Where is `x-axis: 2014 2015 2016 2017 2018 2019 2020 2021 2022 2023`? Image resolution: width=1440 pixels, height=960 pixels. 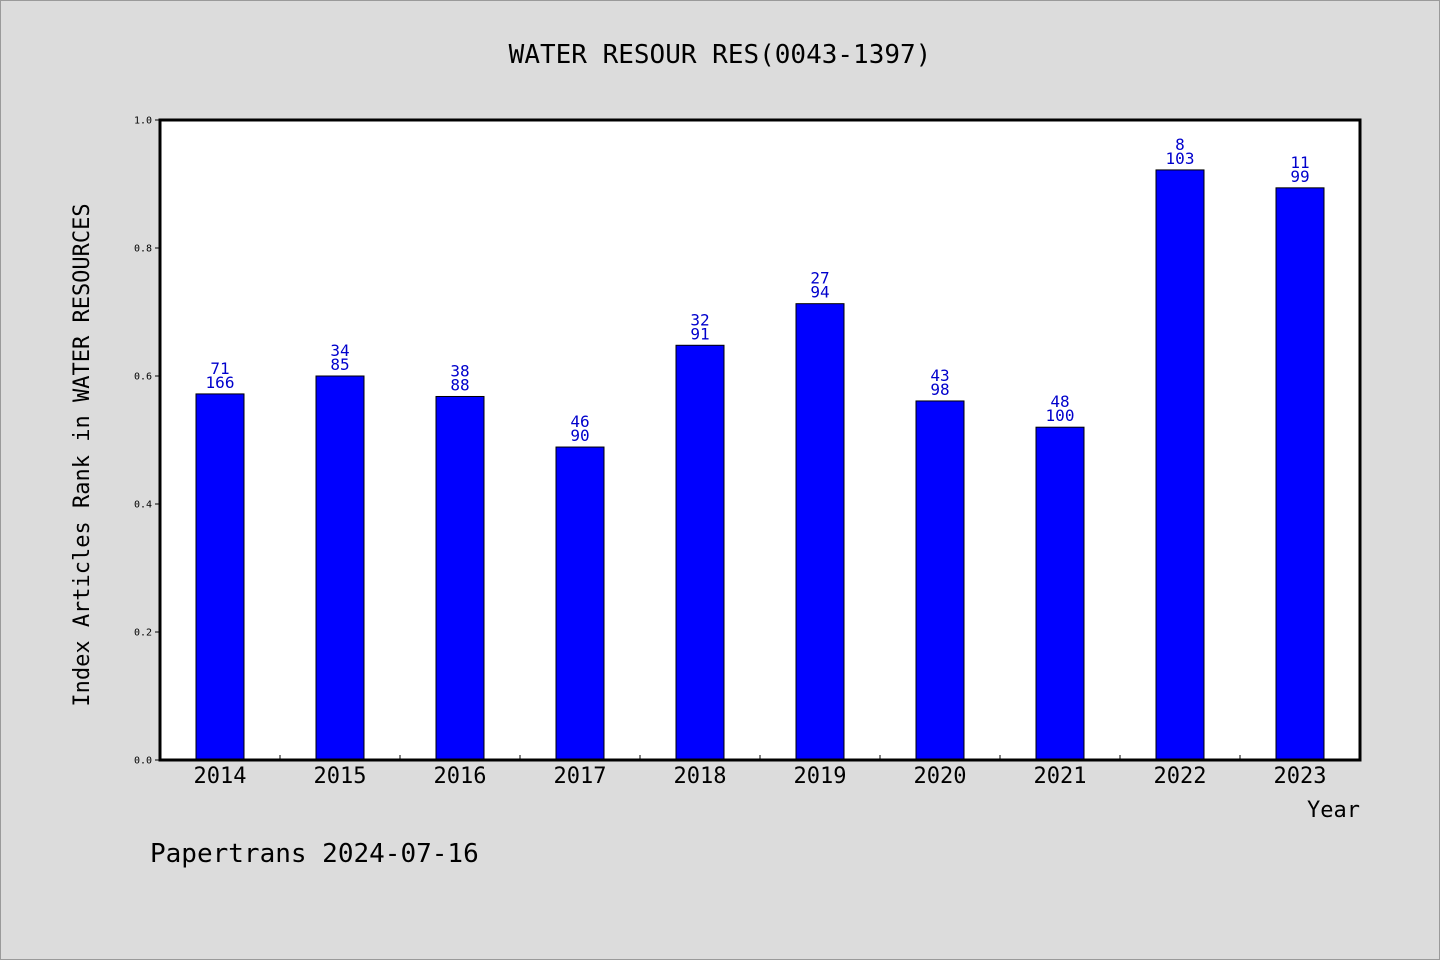
x-axis: 2014 2015 2016 2017 2018 2019 2020 2021 2022 2023 is located at coordinates (760, 772).